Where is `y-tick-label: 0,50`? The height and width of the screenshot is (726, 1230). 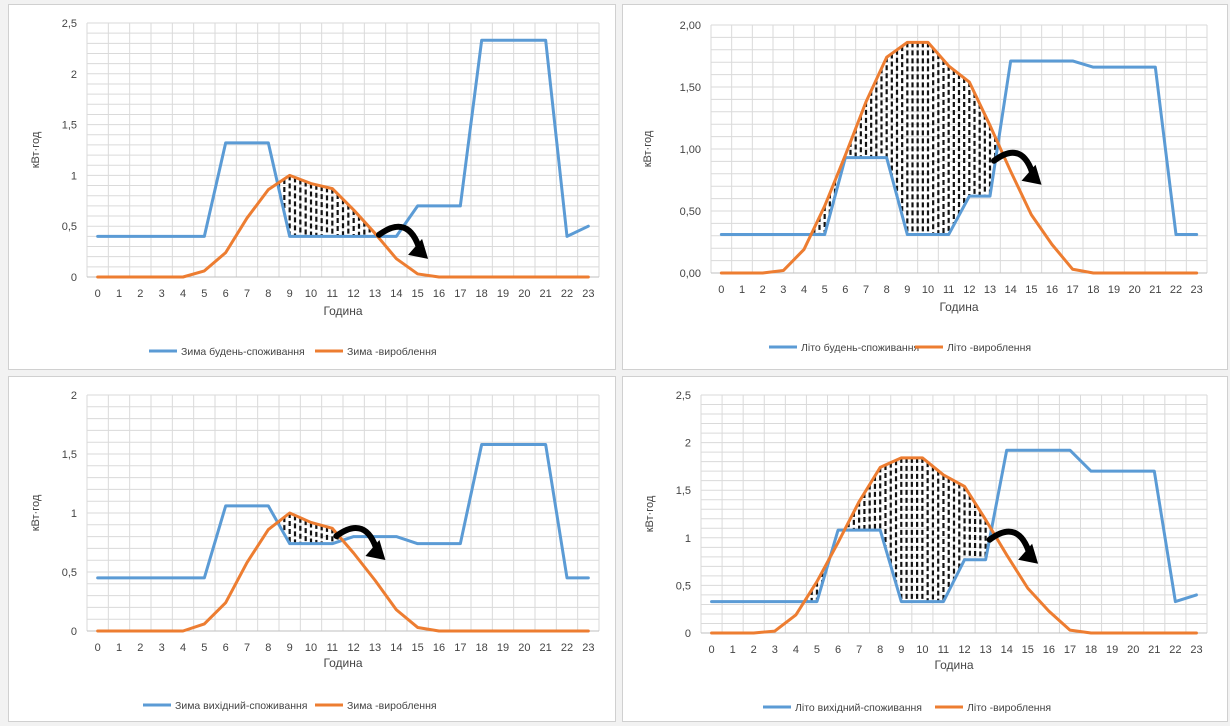 y-tick-label: 0,50 is located at coordinates (690, 212).